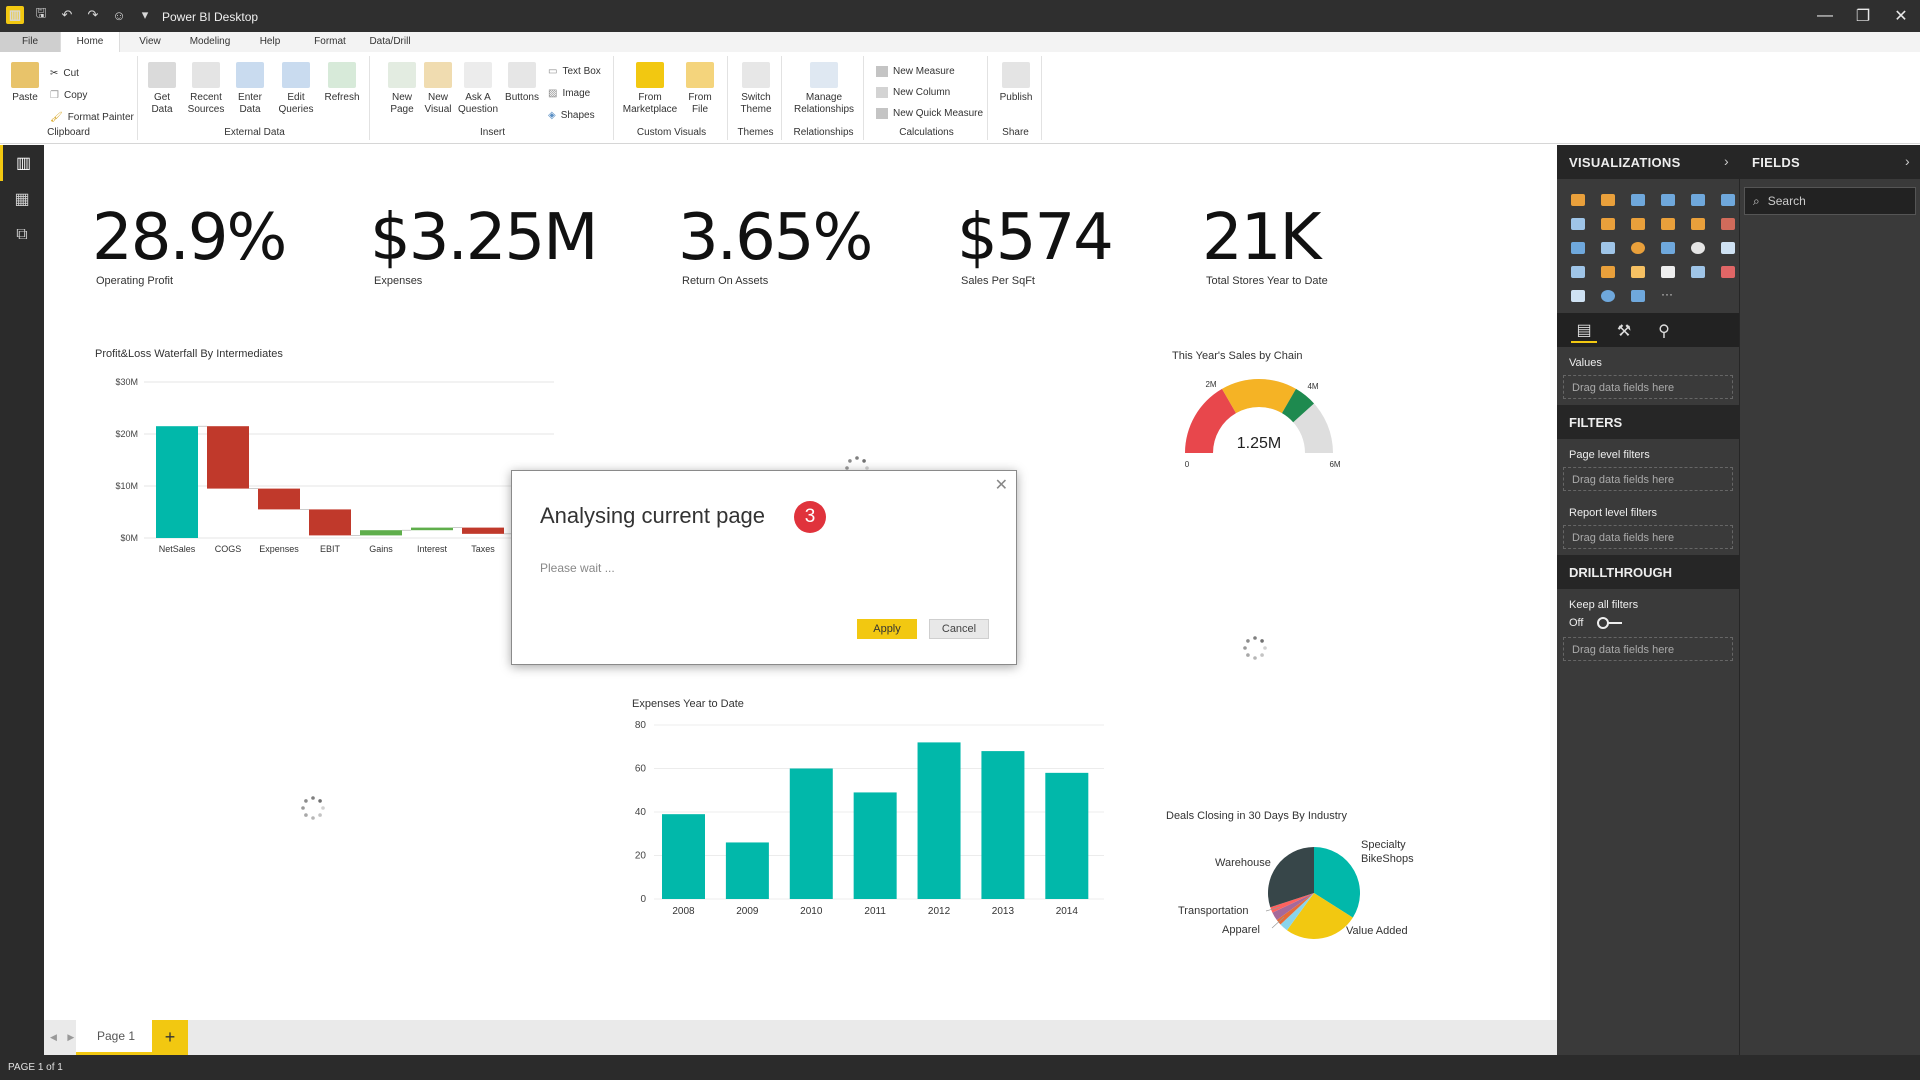 This screenshot has height=1080, width=1920. Describe the element at coordinates (22, 234) in the screenshot. I see `model-view-icon: ⧉` at that location.